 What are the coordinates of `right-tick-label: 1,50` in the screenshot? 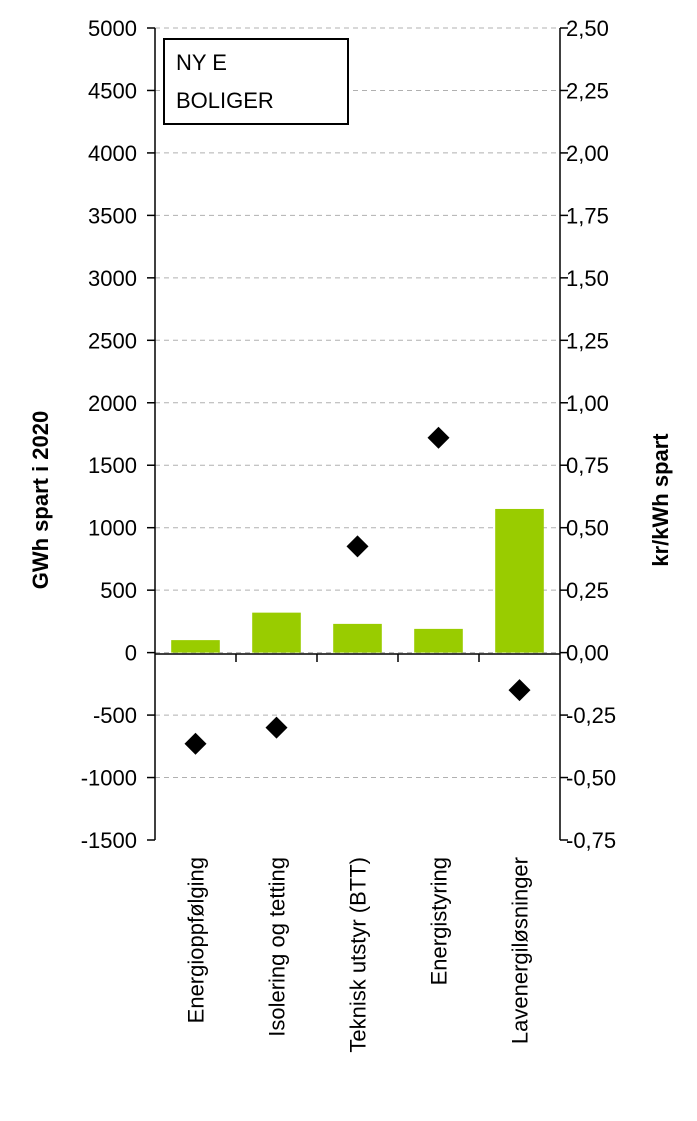 It's located at (587, 278).